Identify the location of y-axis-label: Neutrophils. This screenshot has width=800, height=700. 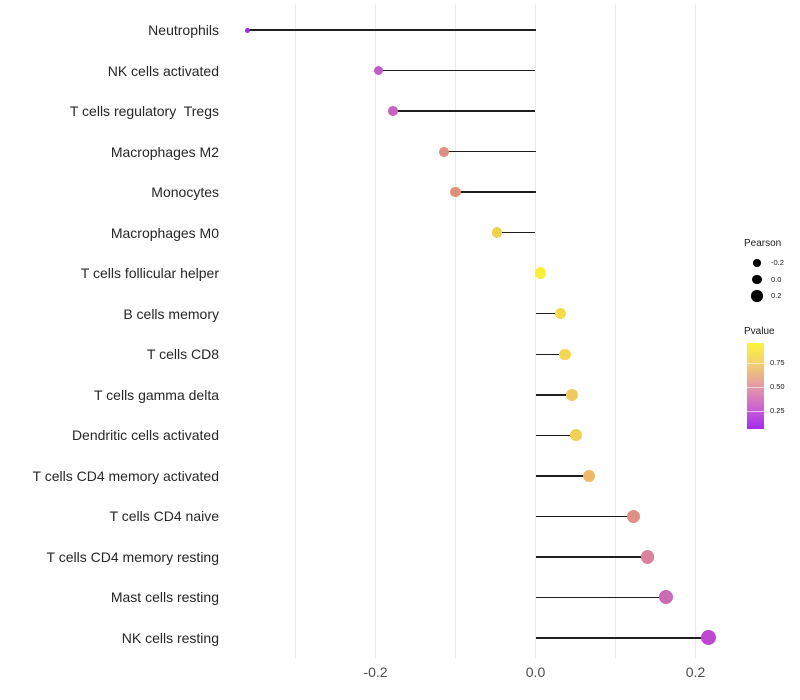
(183, 30).